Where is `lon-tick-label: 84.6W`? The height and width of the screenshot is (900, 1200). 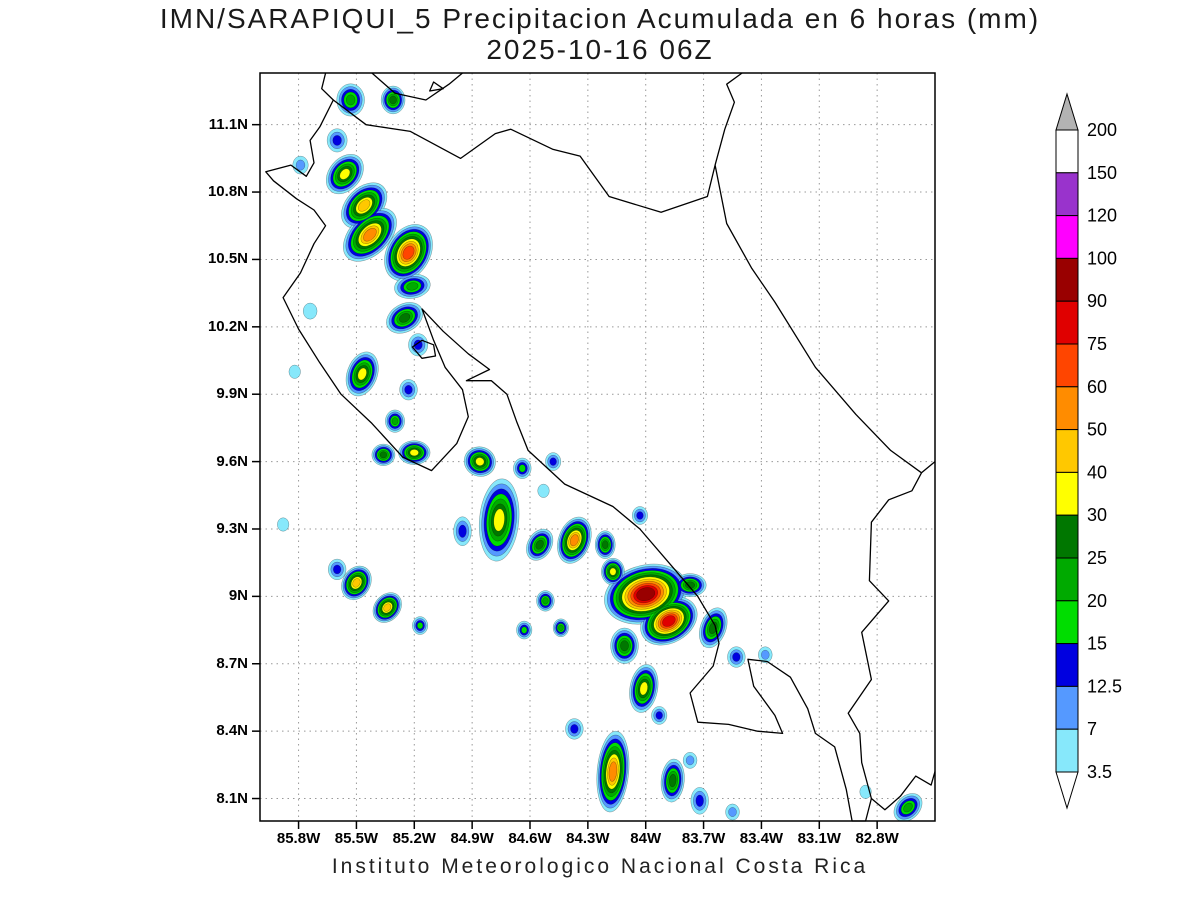
lon-tick-label: 84.6W is located at coordinates (530, 838).